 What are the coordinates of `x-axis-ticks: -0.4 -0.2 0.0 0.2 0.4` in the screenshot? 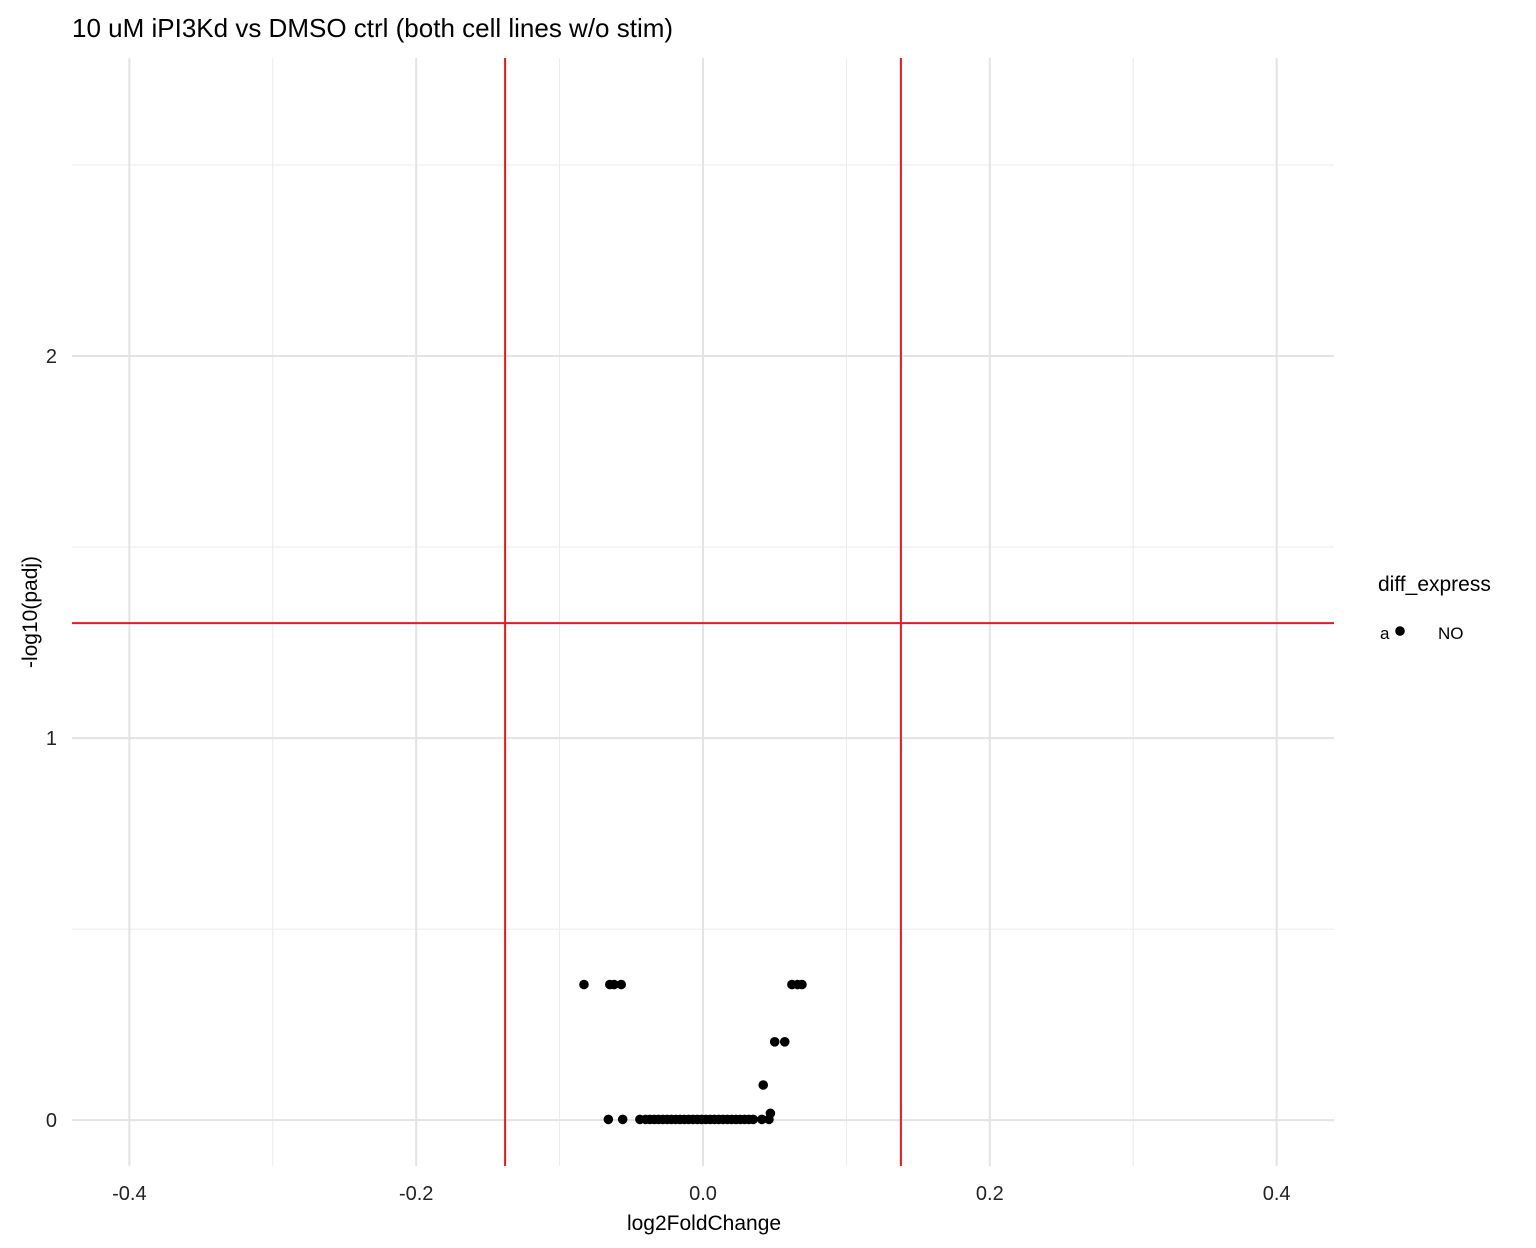 It's located at (701, 1194).